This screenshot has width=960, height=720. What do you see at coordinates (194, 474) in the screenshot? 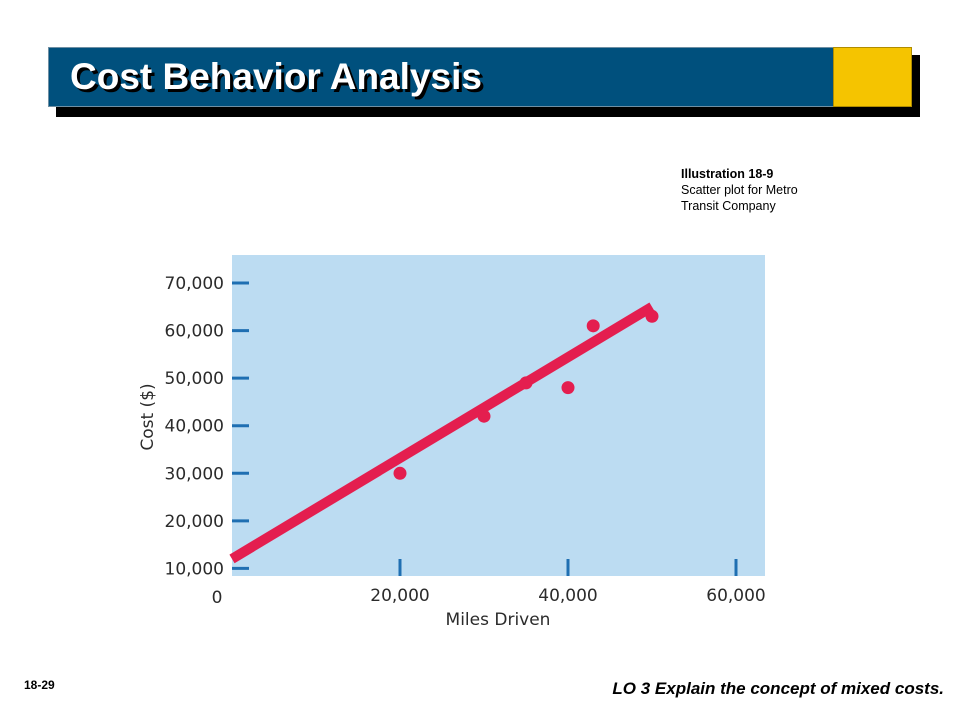
I see `y-tick-label: 30,000` at bounding box center [194, 474].